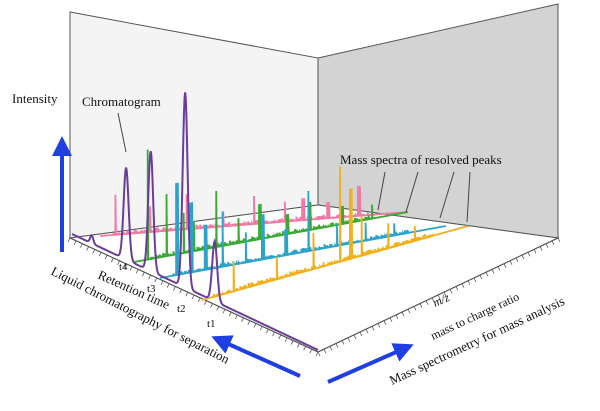  What do you see at coordinates (381, 191) in the screenshot?
I see `pointer-to-pink` at bounding box center [381, 191].